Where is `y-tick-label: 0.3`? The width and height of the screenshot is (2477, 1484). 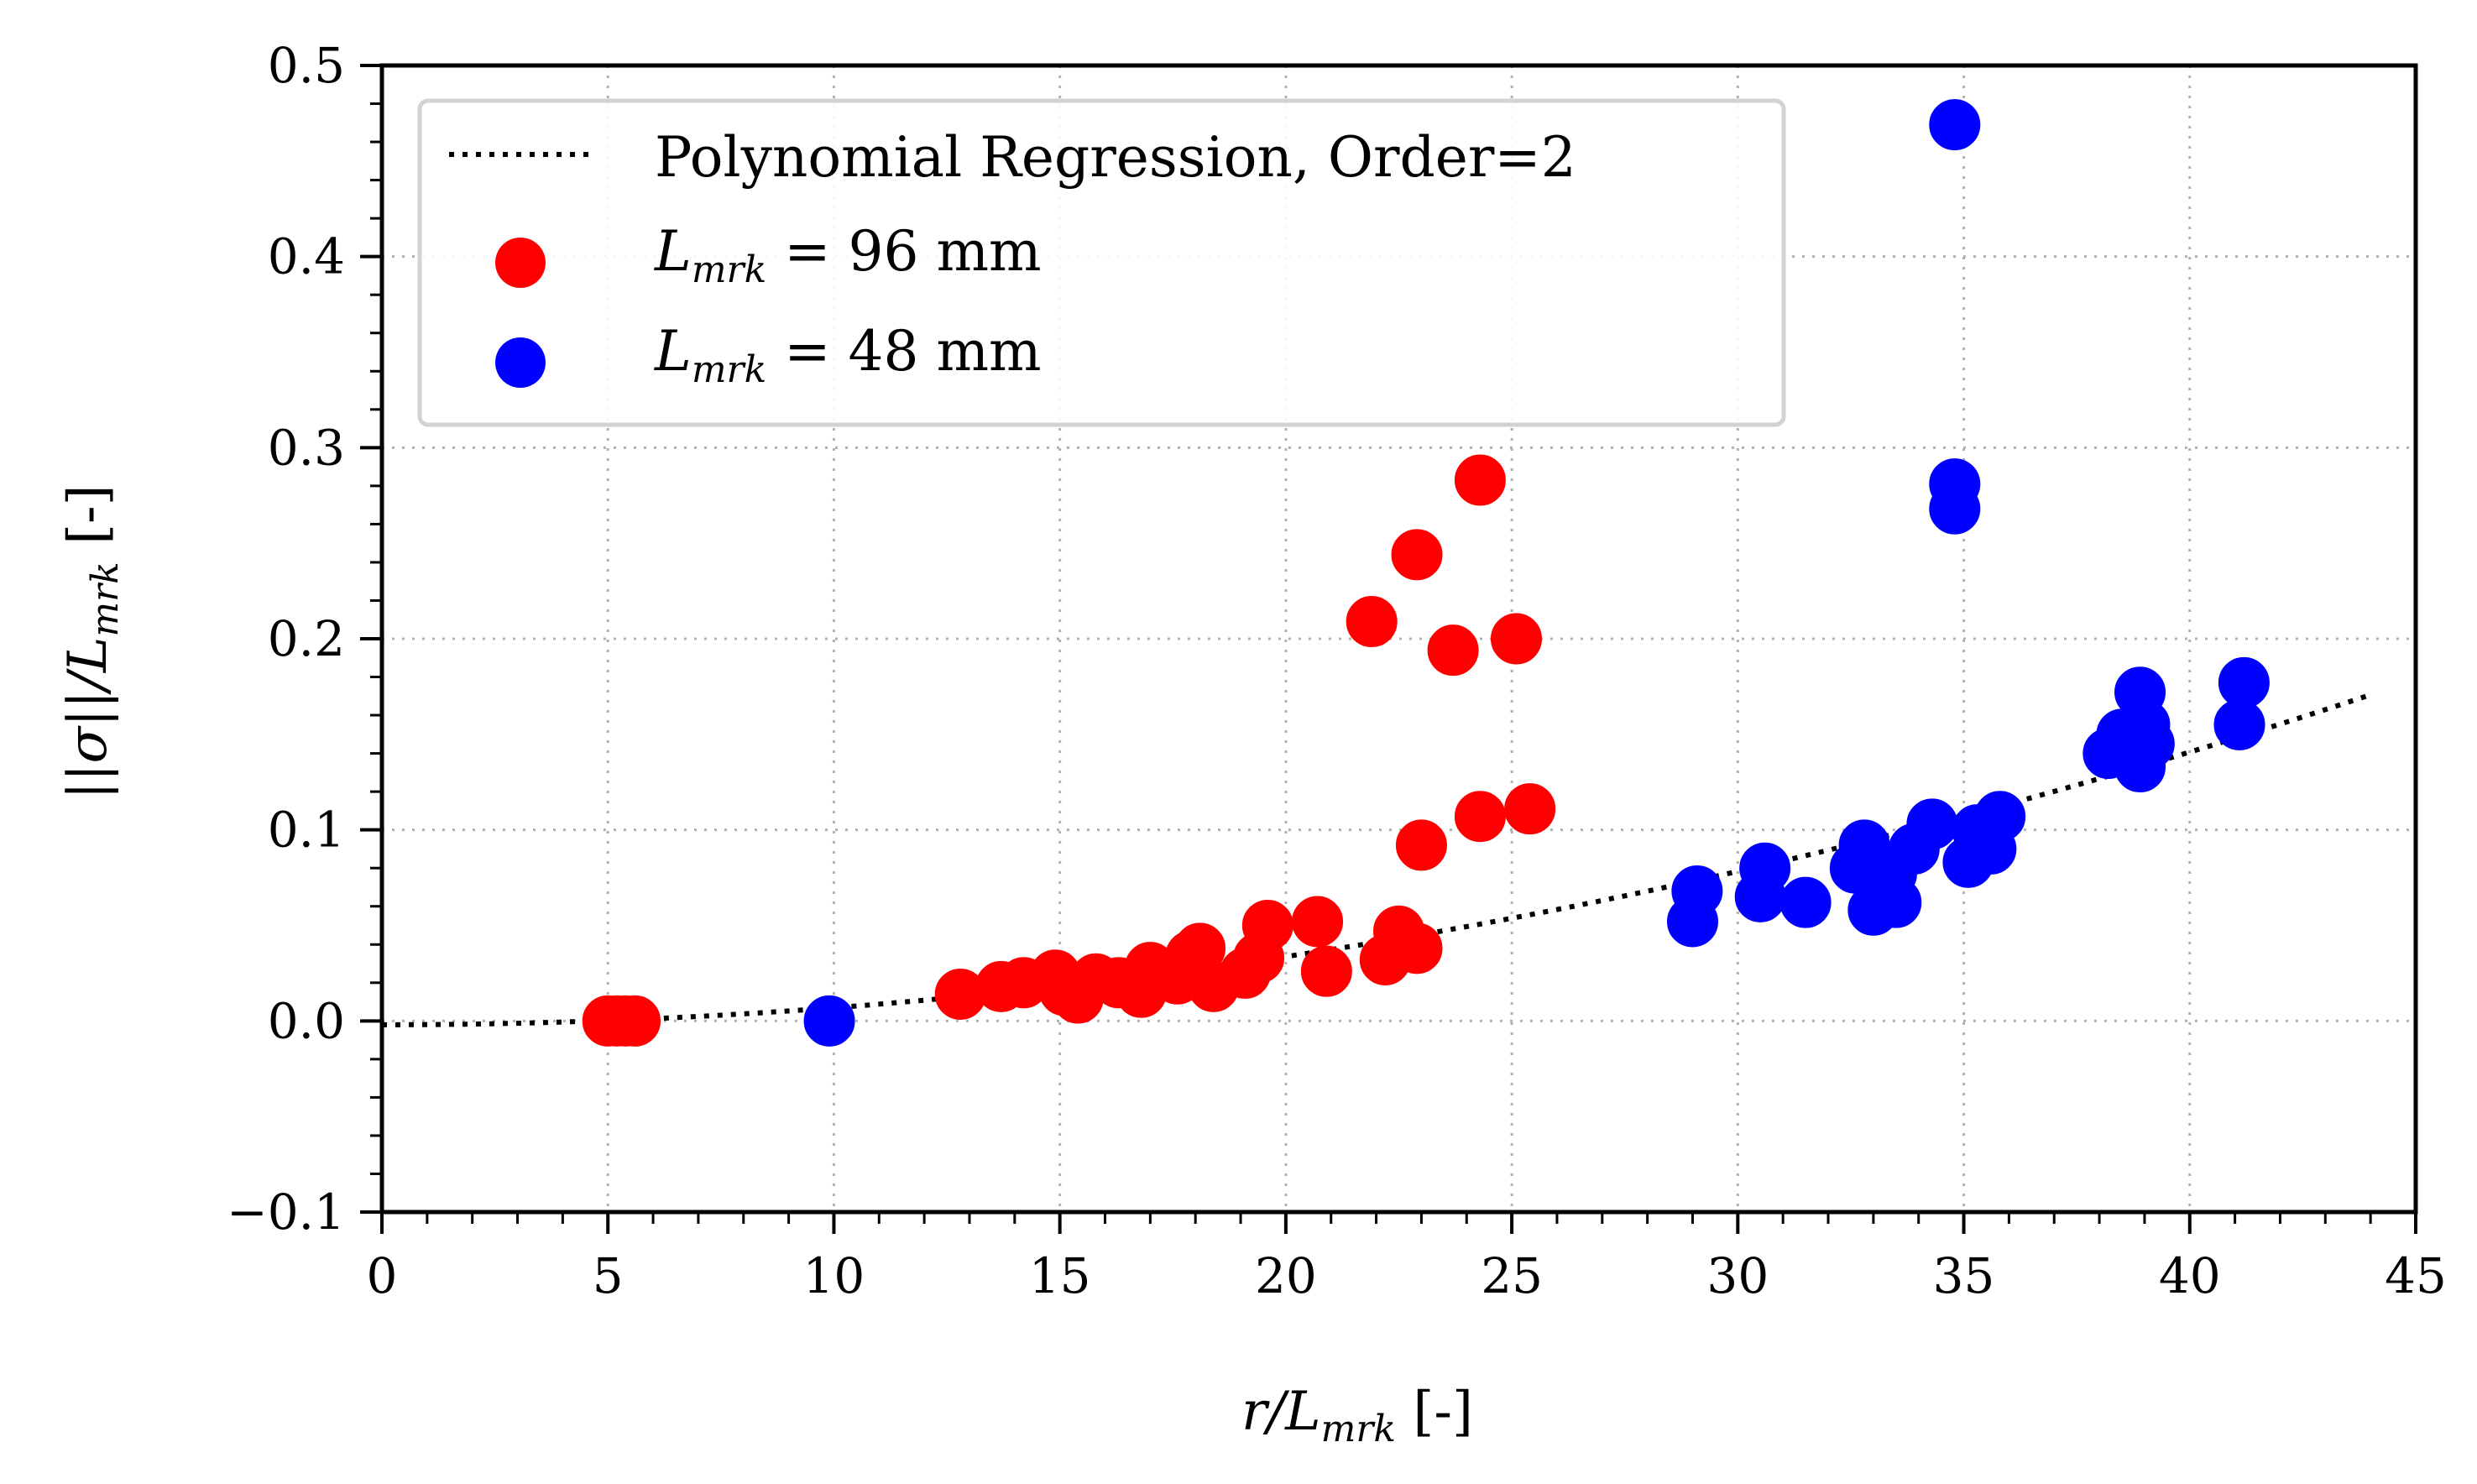 y-tick-label: 0.3 is located at coordinates (306, 447).